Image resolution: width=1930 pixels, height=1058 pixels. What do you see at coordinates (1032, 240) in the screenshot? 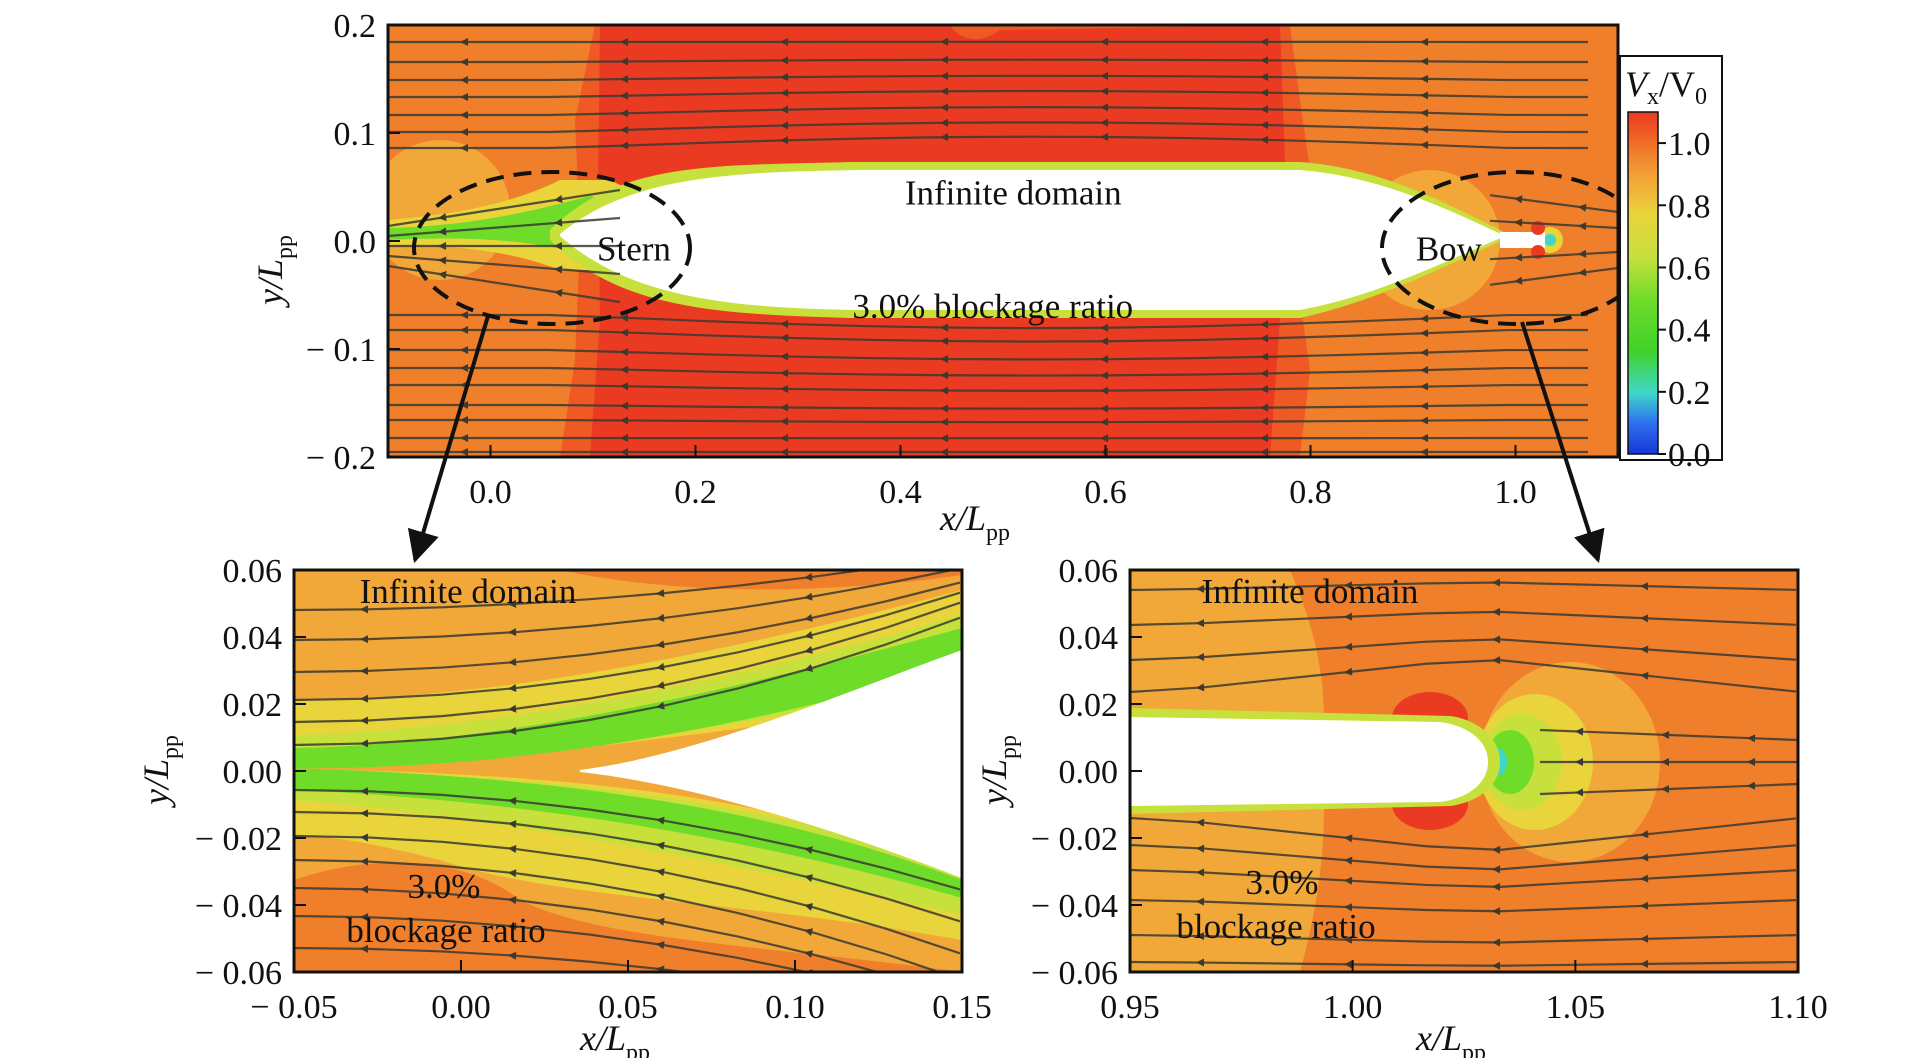
I see `main-hull` at bounding box center [1032, 240].